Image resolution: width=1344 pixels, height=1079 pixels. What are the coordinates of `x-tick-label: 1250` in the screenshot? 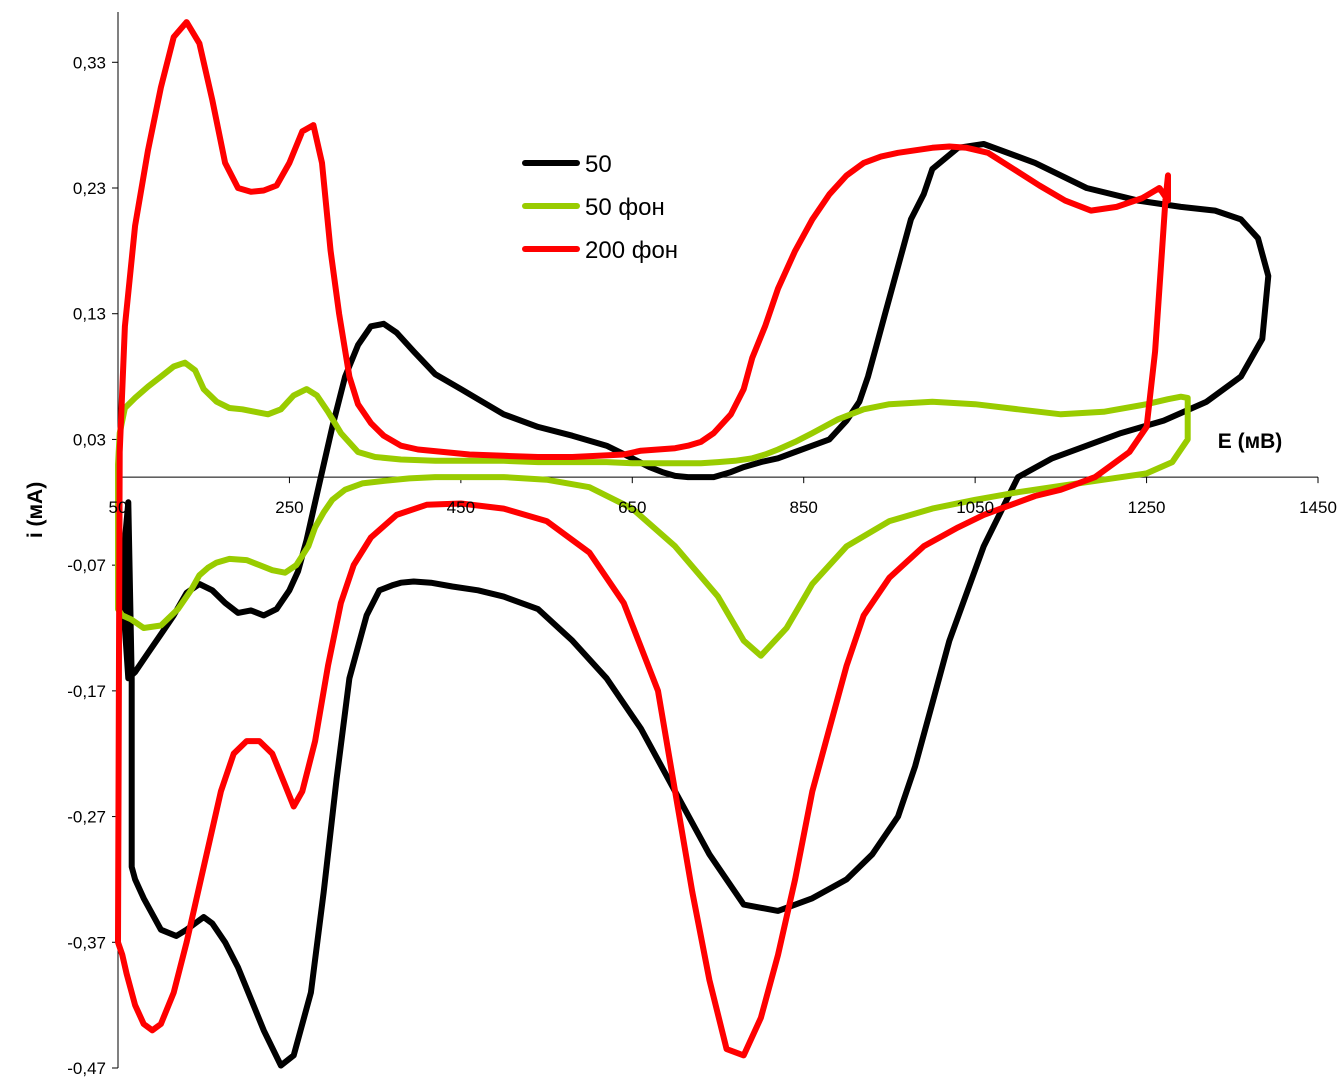 It's located at (1147, 507).